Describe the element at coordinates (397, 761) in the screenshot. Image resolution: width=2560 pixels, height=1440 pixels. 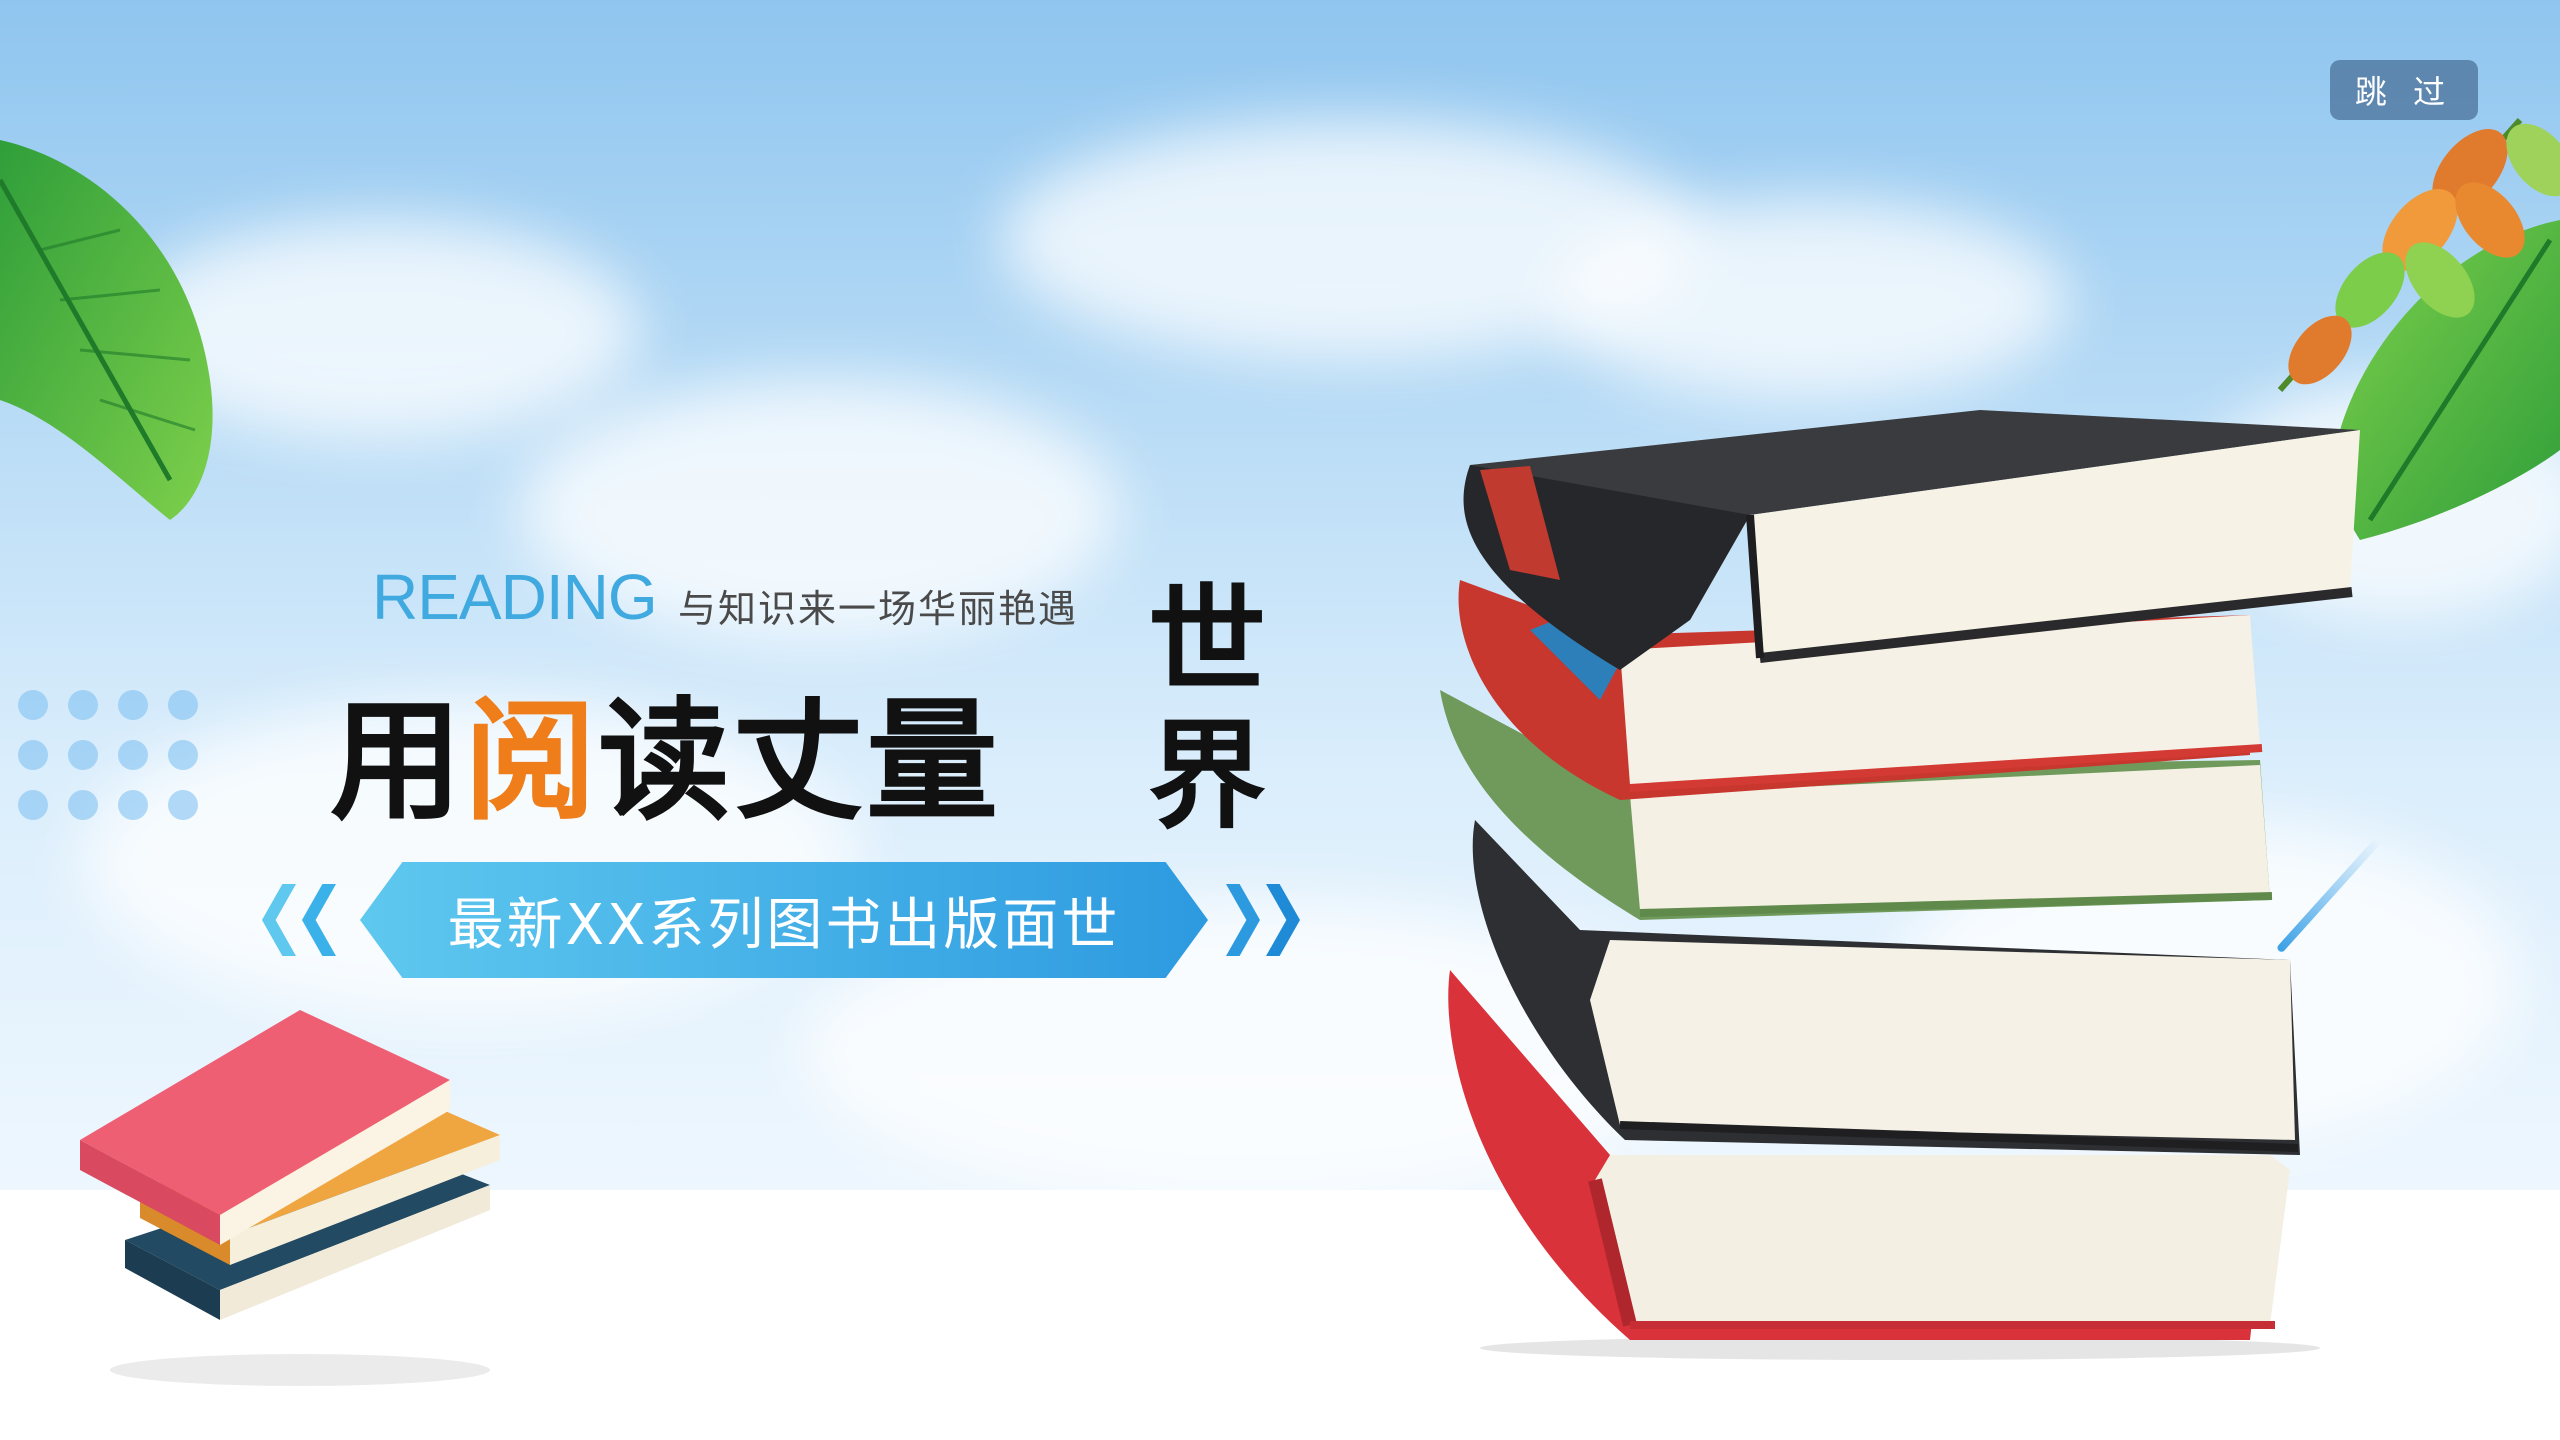
I see `headline-part-1: 用` at that location.